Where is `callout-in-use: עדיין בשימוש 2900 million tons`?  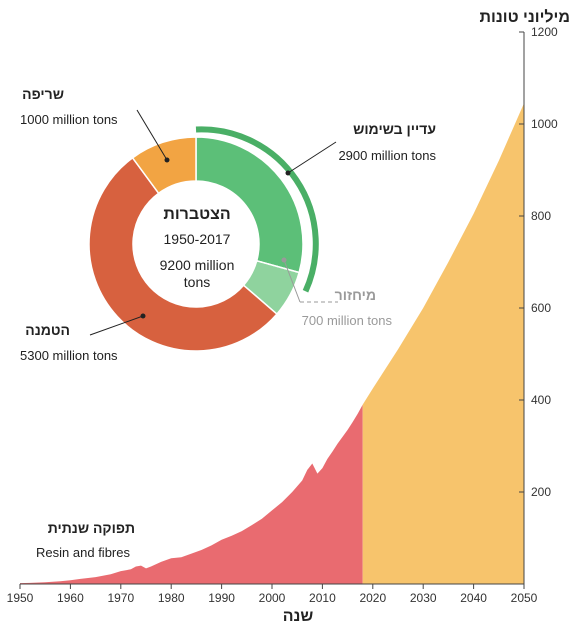
callout-in-use: עדיין בשימוש 2900 million tons is located at coordinates (360, 148).